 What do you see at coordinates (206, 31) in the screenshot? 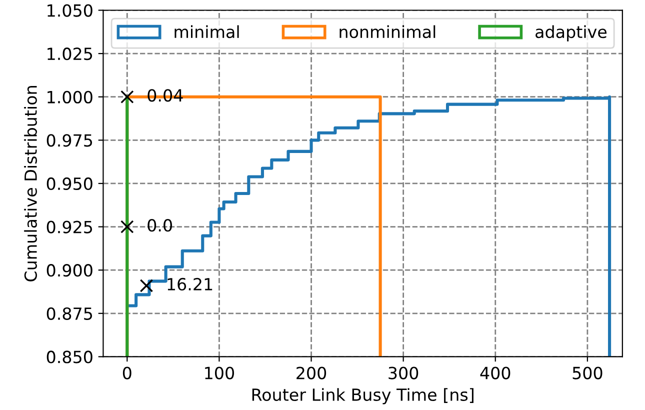
I see `legend-label: minimal` at bounding box center [206, 31].